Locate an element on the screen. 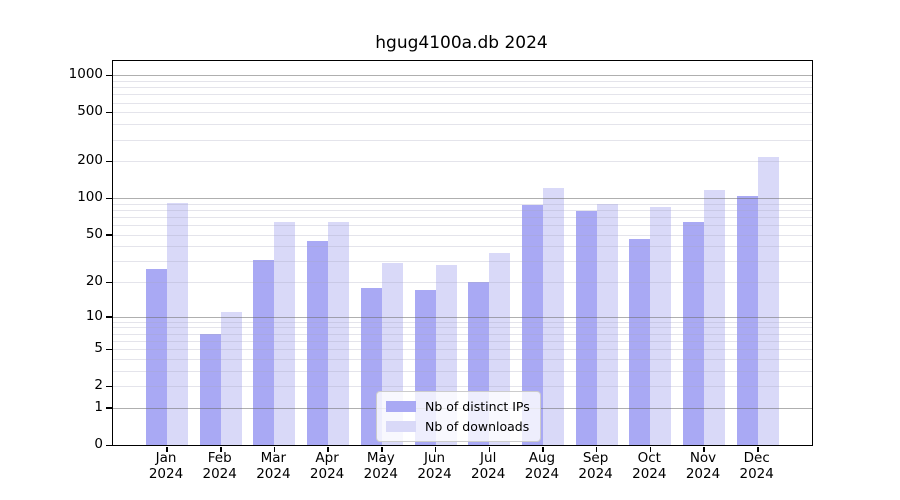 The width and height of the screenshot is (900, 500). legend-label: Nb of downloads is located at coordinates (477, 426).